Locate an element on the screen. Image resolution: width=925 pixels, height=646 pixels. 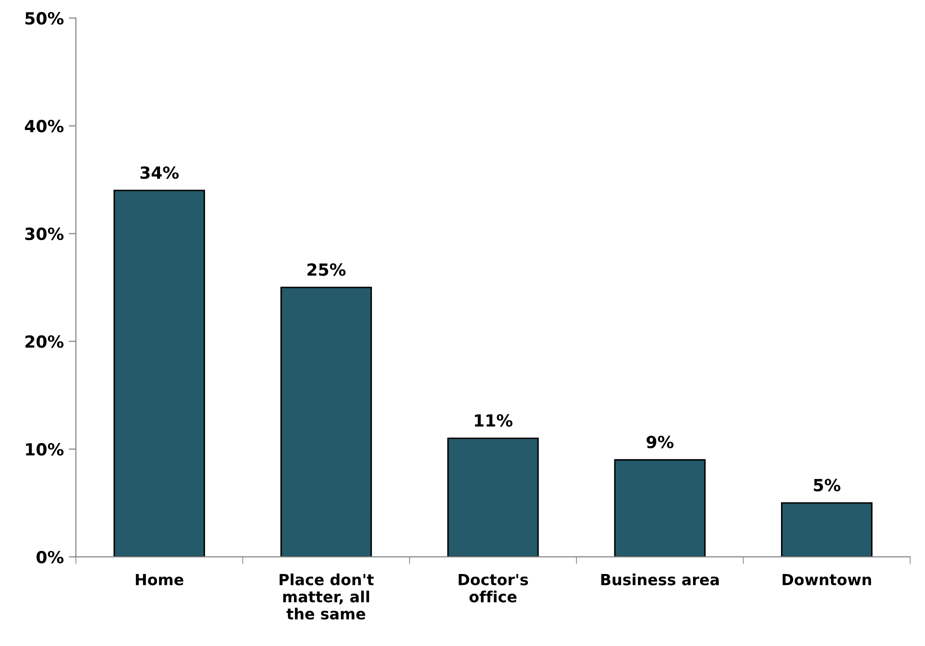
data-label: 5% is located at coordinates (827, 485).